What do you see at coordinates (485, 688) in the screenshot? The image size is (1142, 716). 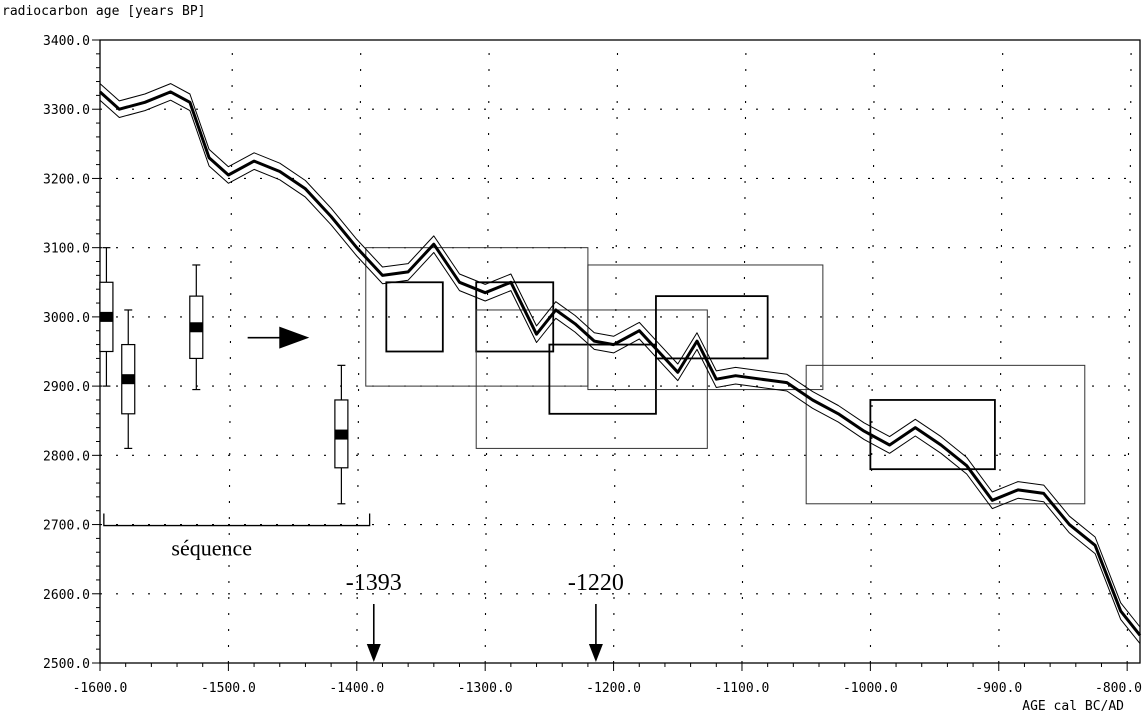 I see `x-tick-label-1300: -1300.0` at bounding box center [485, 688].